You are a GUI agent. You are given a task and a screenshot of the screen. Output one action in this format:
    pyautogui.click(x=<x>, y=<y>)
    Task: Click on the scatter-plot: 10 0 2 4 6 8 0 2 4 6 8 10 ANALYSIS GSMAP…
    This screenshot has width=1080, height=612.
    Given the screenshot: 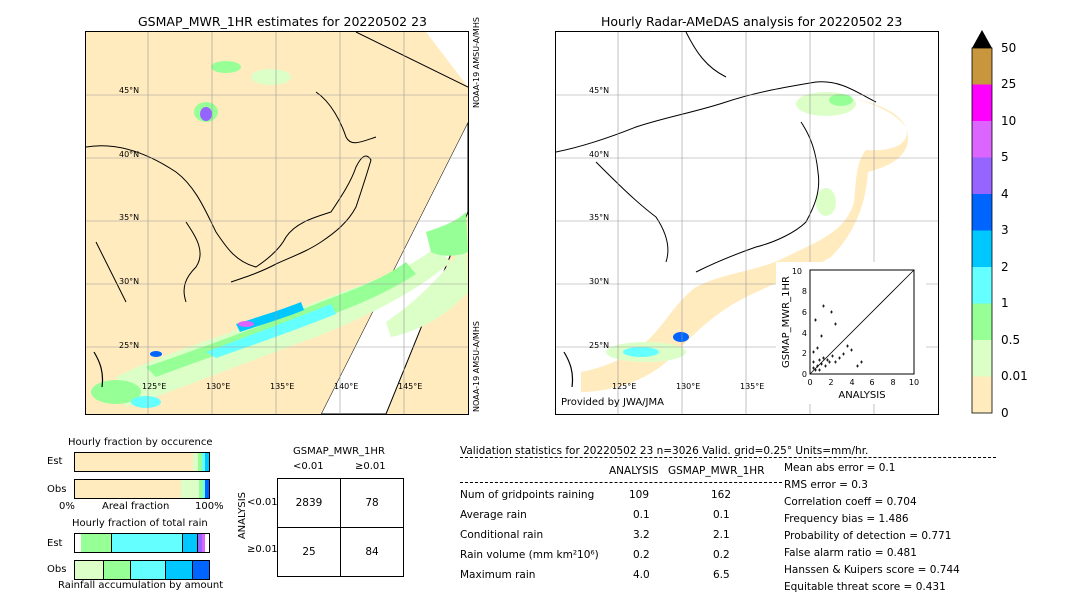 What is the action you would take?
    pyautogui.click(x=850, y=334)
    